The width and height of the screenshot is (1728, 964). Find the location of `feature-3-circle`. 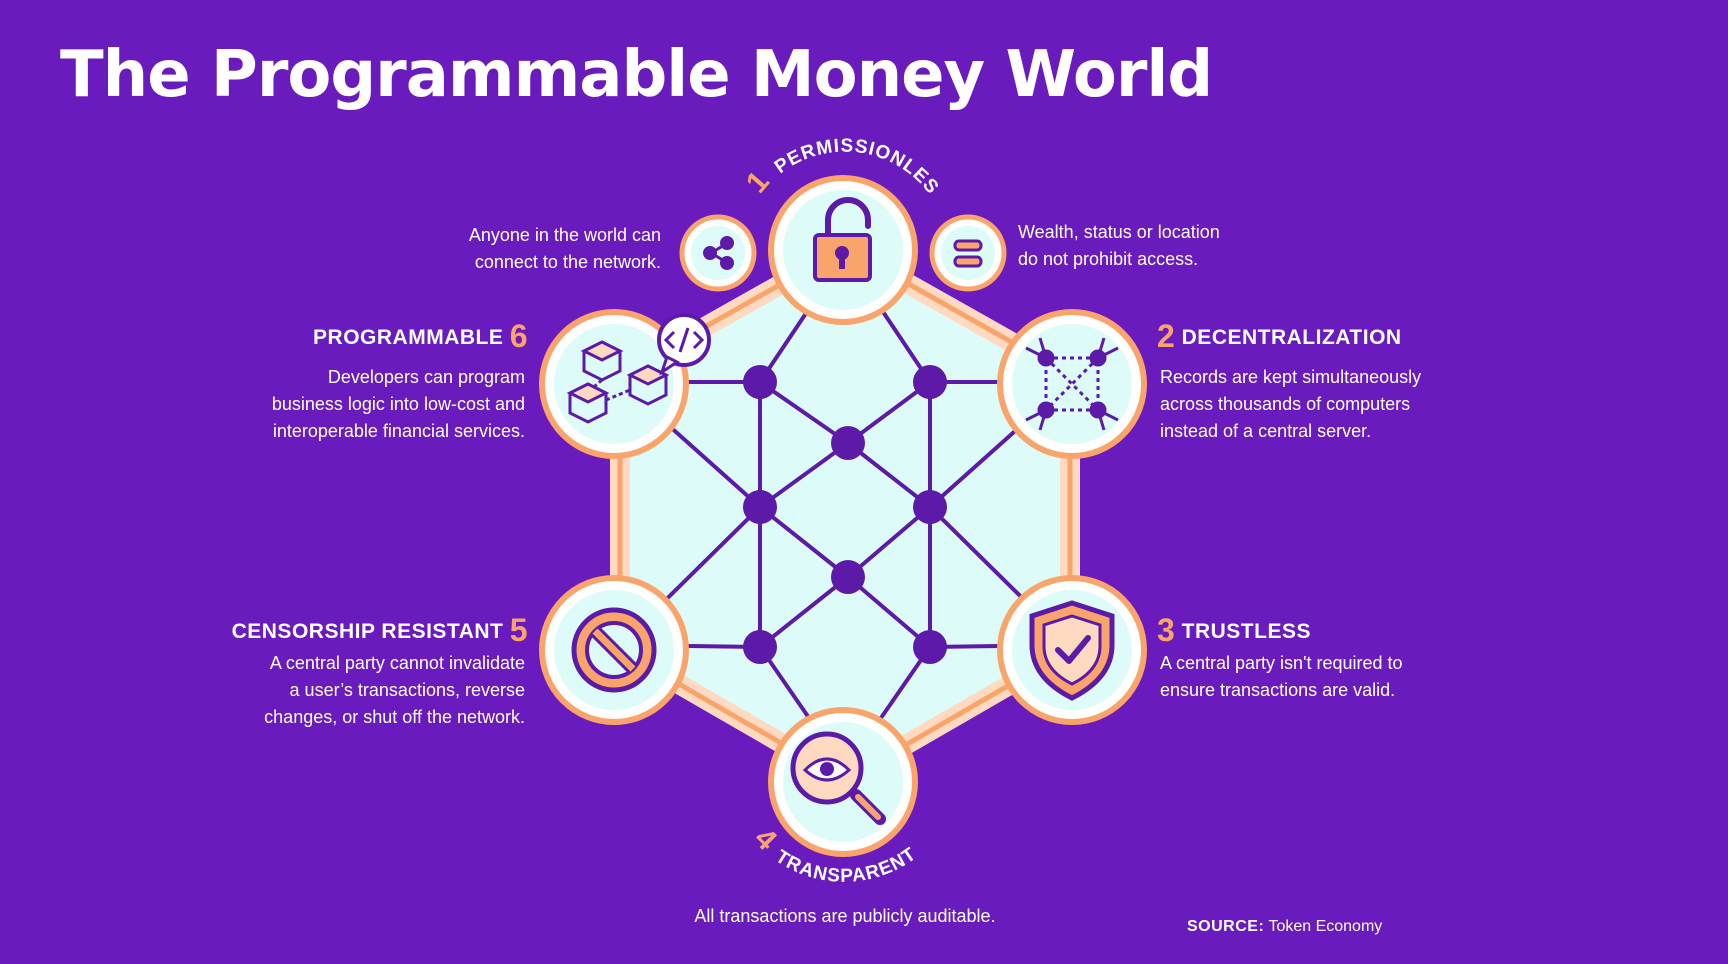

feature-3-circle is located at coordinates (1072, 650).